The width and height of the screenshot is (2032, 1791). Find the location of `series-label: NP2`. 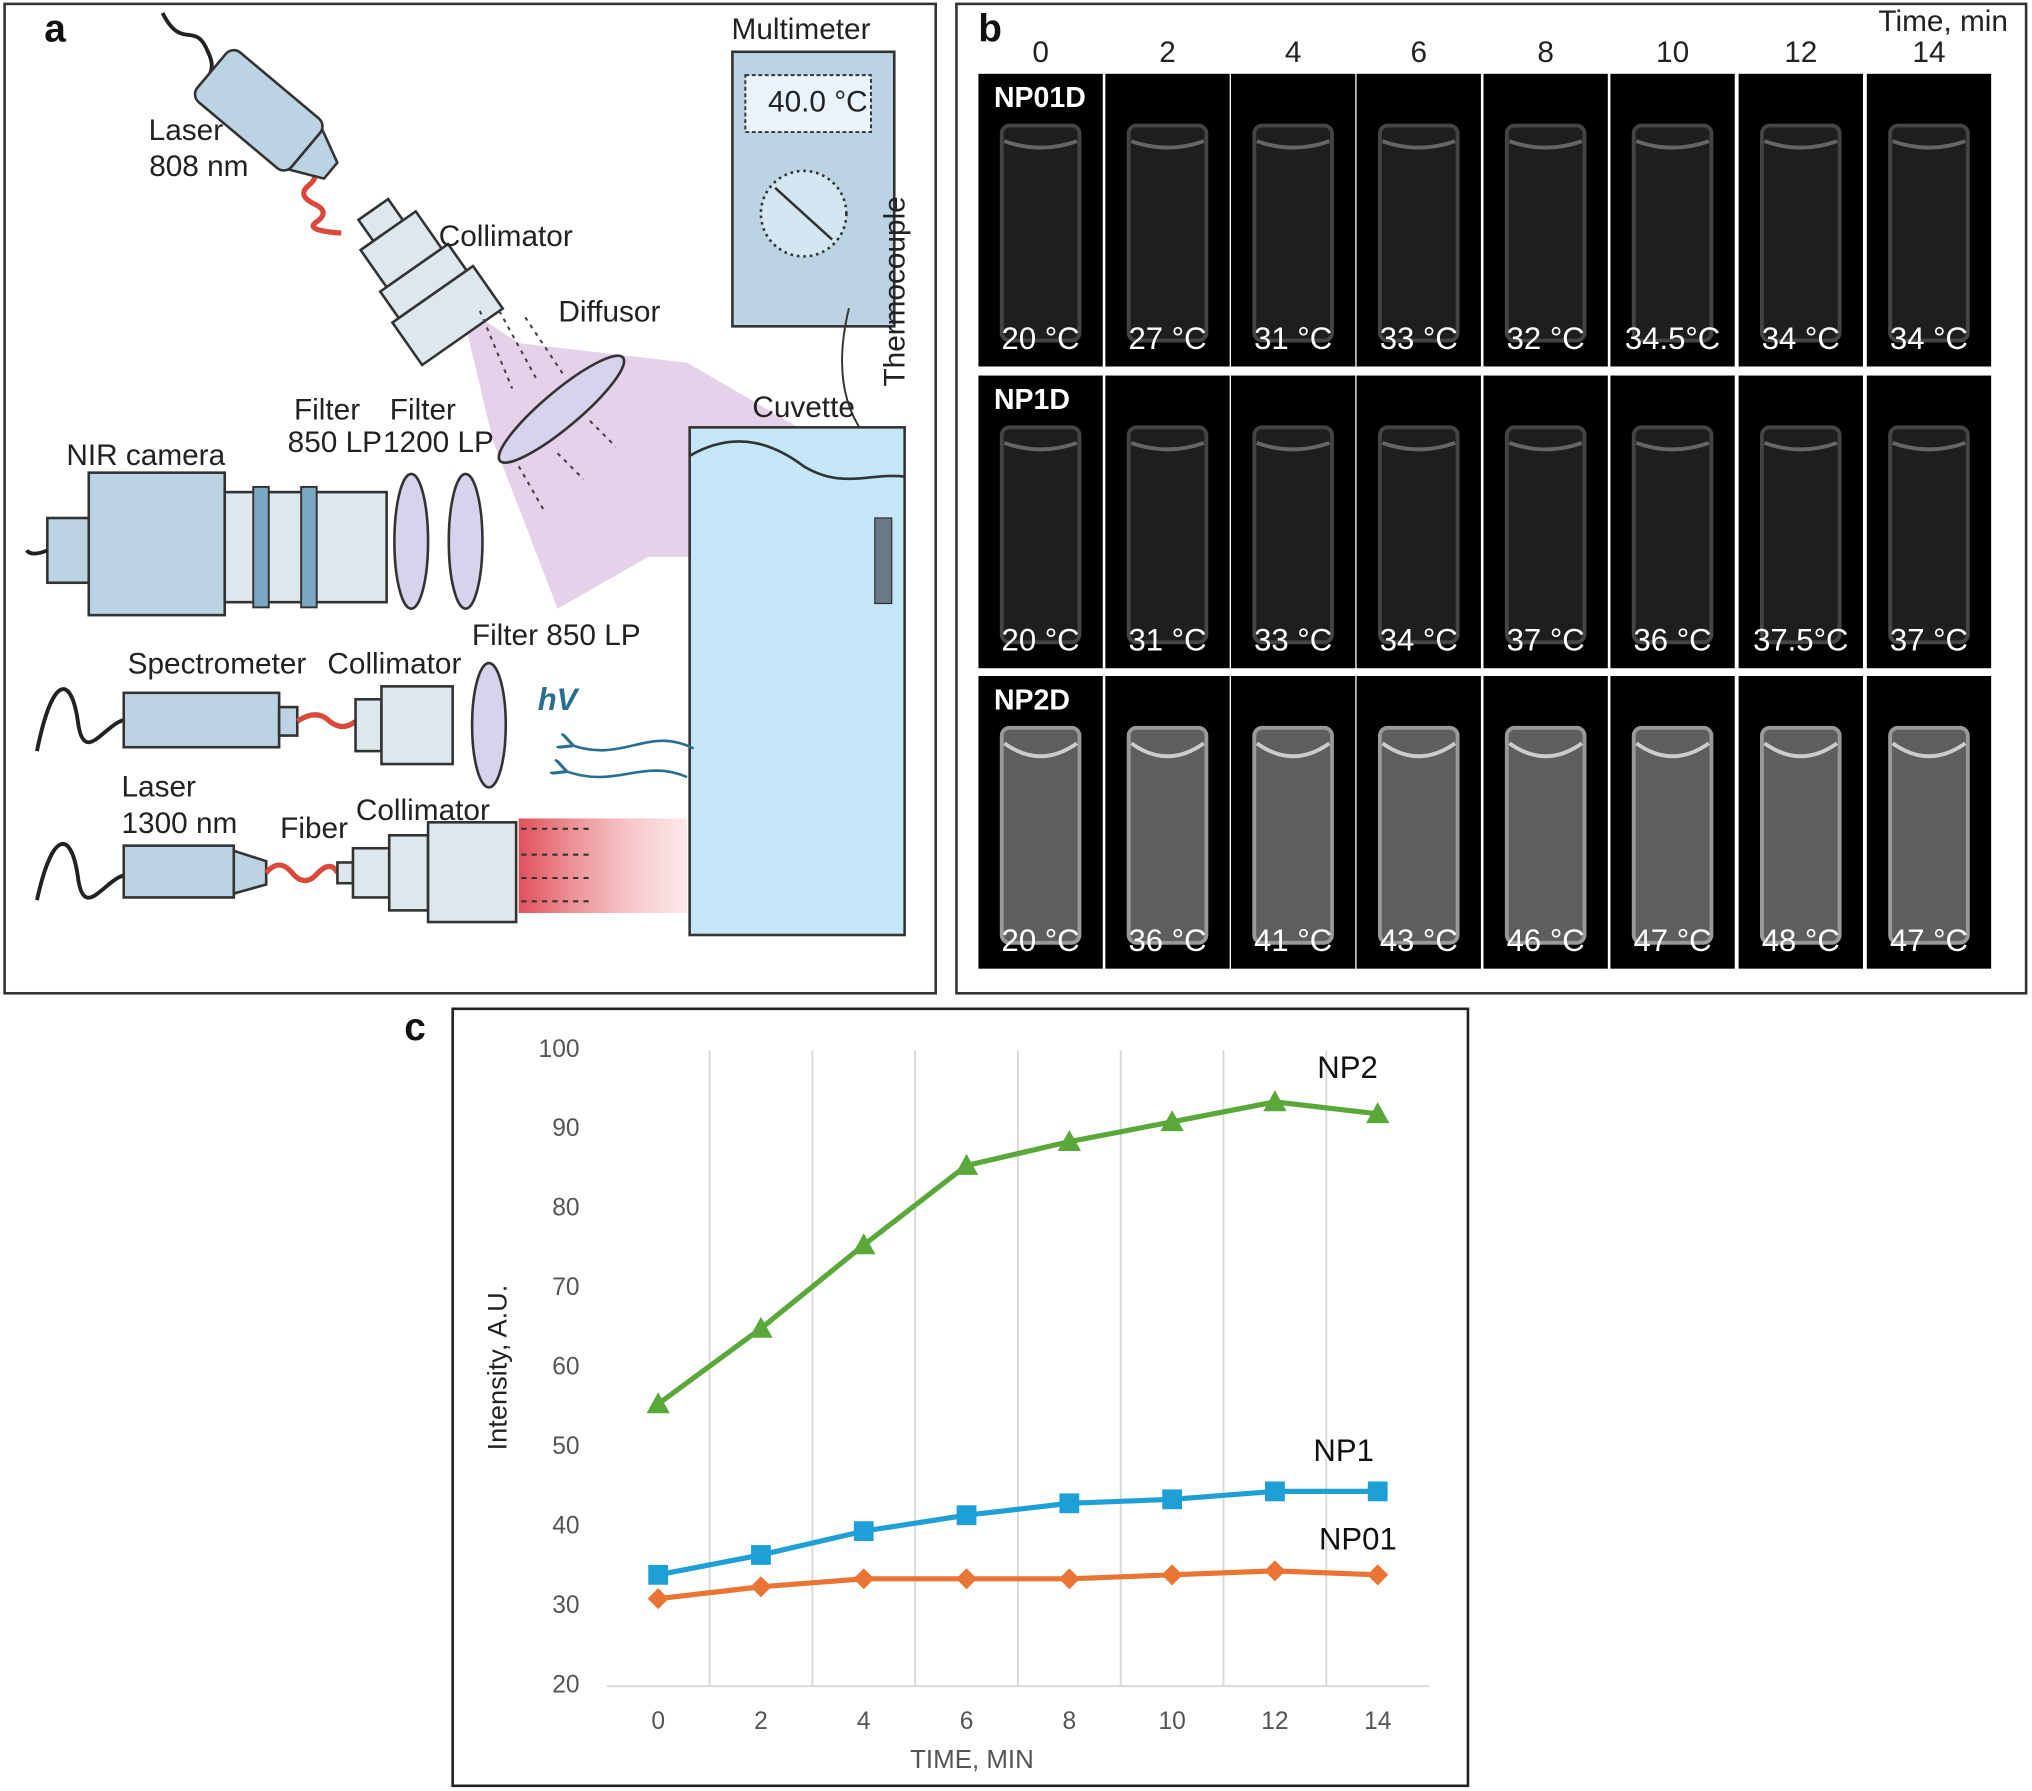

series-label: NP2 is located at coordinates (1347, 1067).